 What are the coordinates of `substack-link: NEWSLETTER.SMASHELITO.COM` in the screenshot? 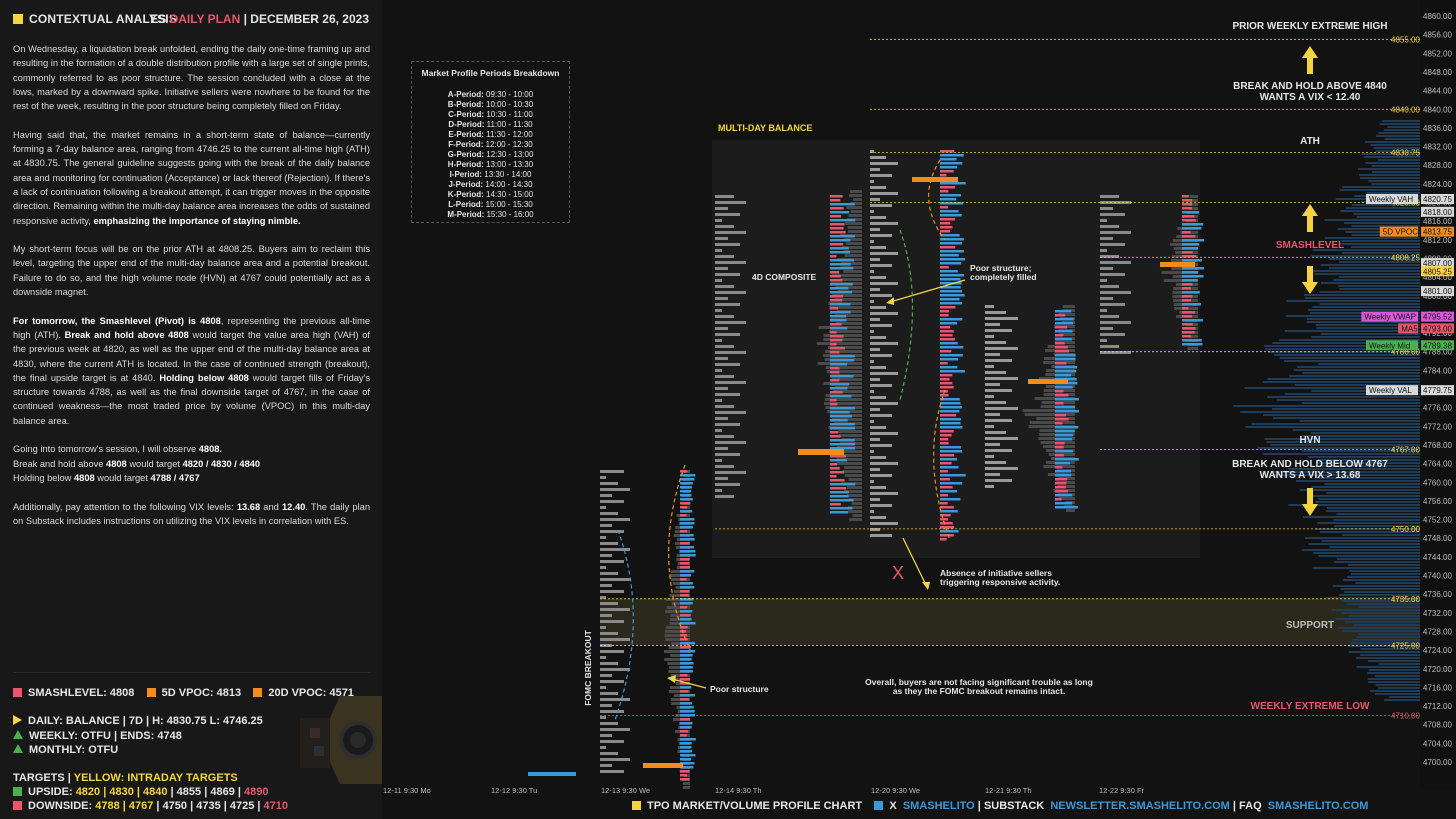 It's located at (1140, 806).